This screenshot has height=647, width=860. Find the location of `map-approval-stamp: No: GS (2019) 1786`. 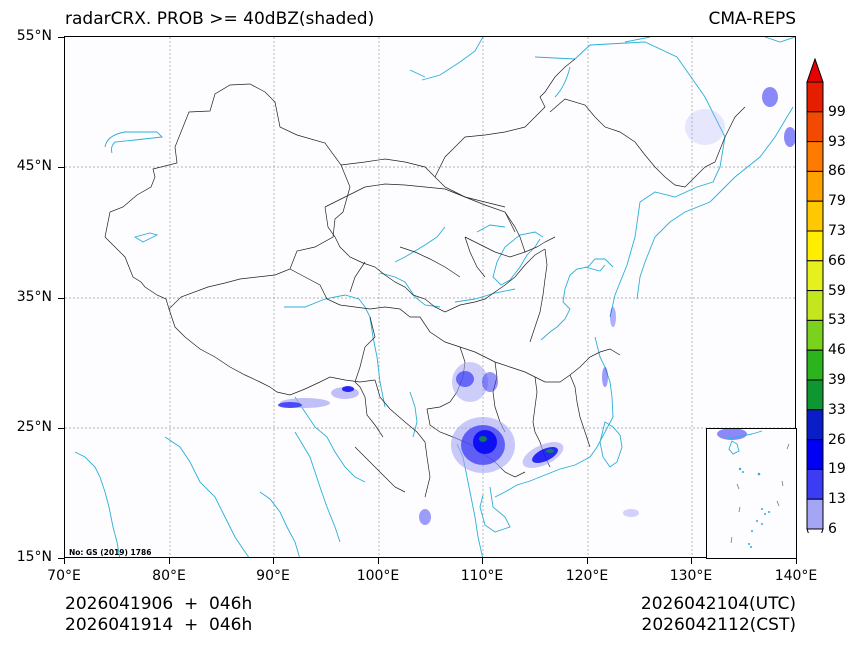

map-approval-stamp: No: GS (2019) 1786 is located at coordinates (110, 552).